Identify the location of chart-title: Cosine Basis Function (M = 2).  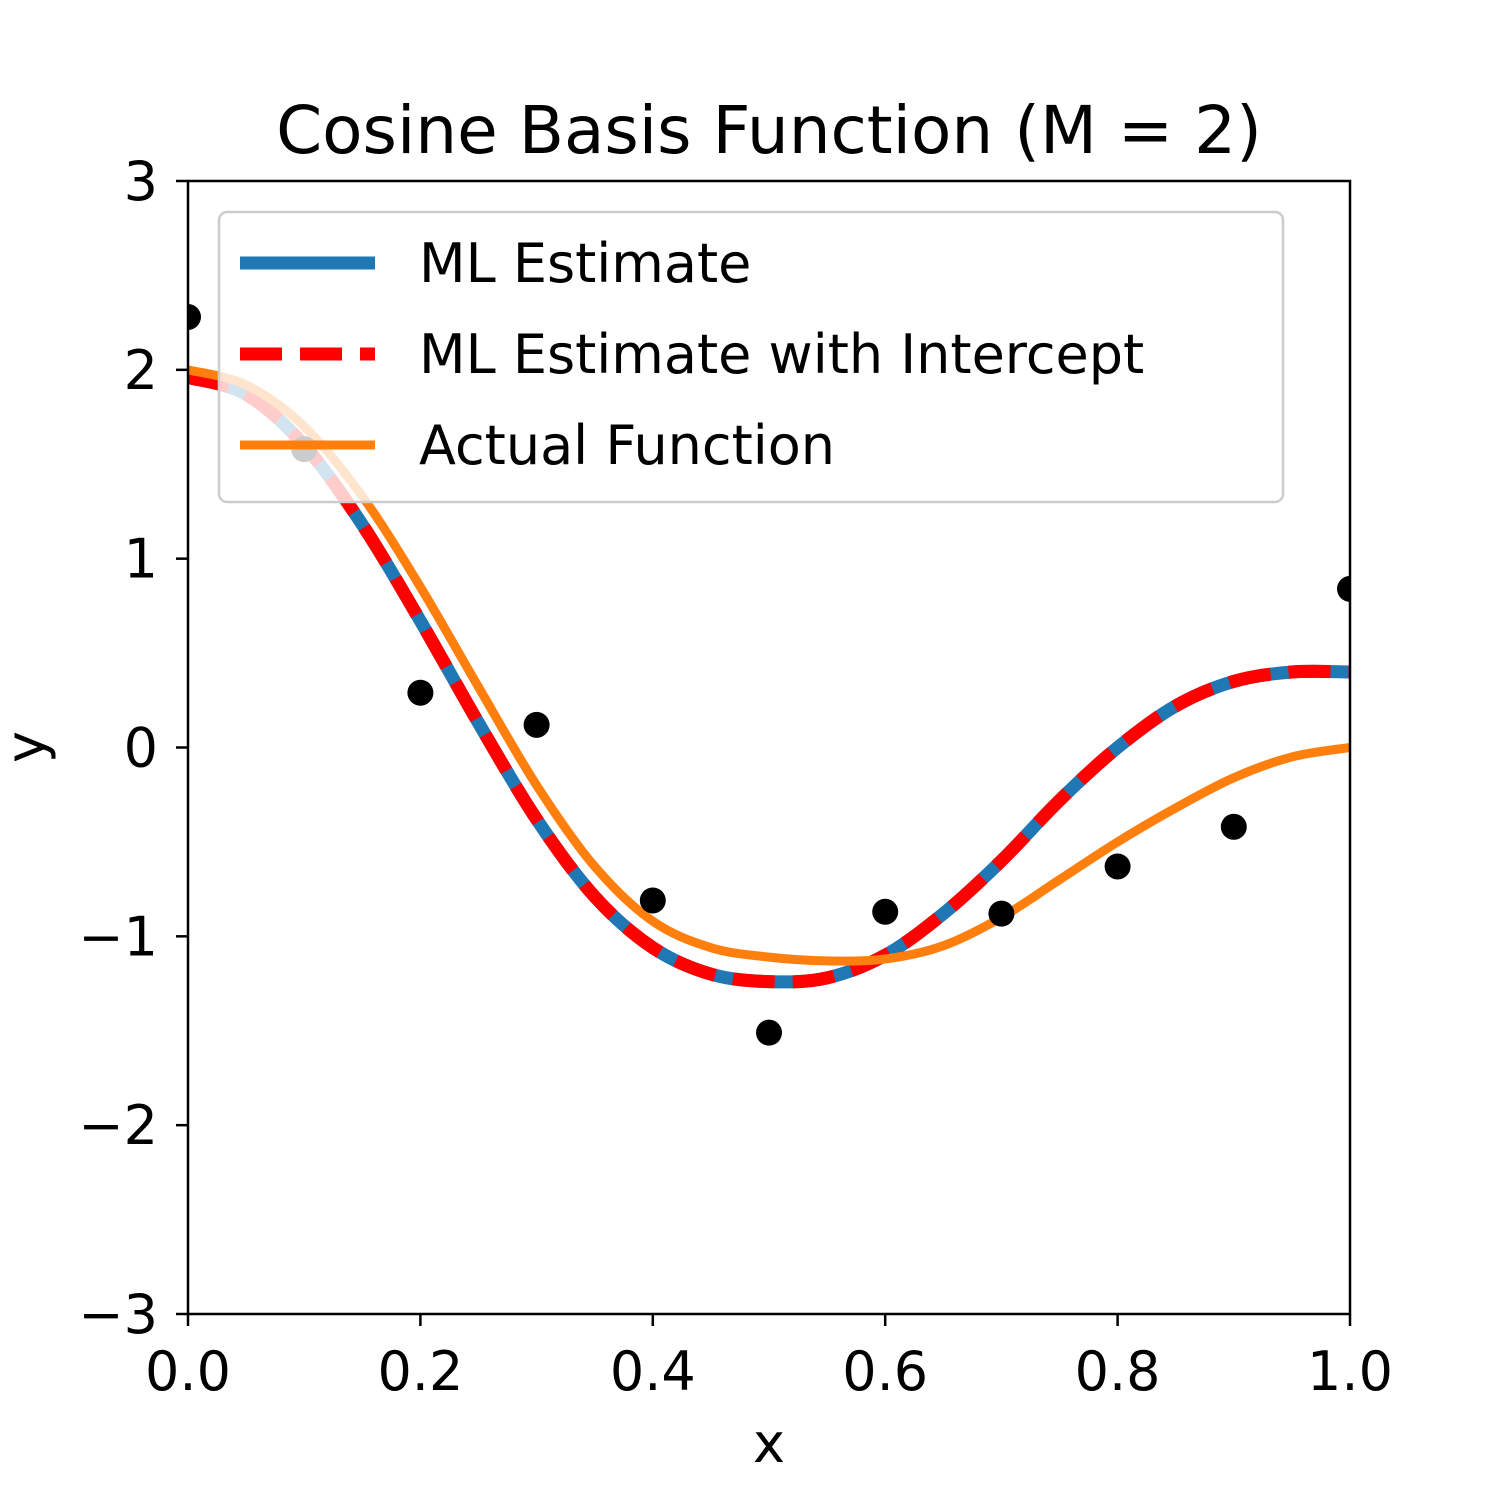
(769, 130).